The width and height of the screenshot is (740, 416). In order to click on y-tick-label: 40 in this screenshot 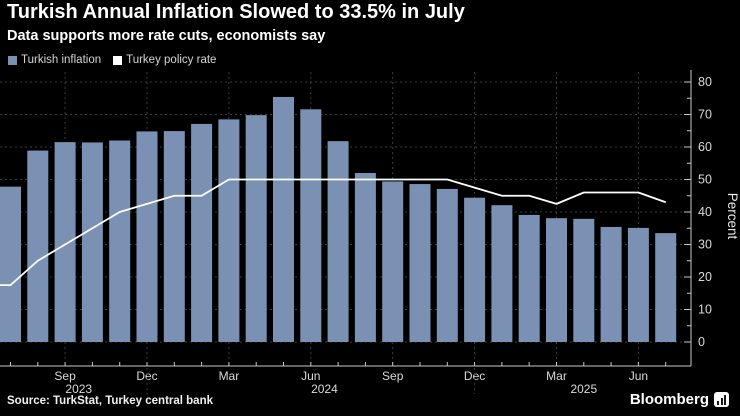, I will do `click(705, 212)`.